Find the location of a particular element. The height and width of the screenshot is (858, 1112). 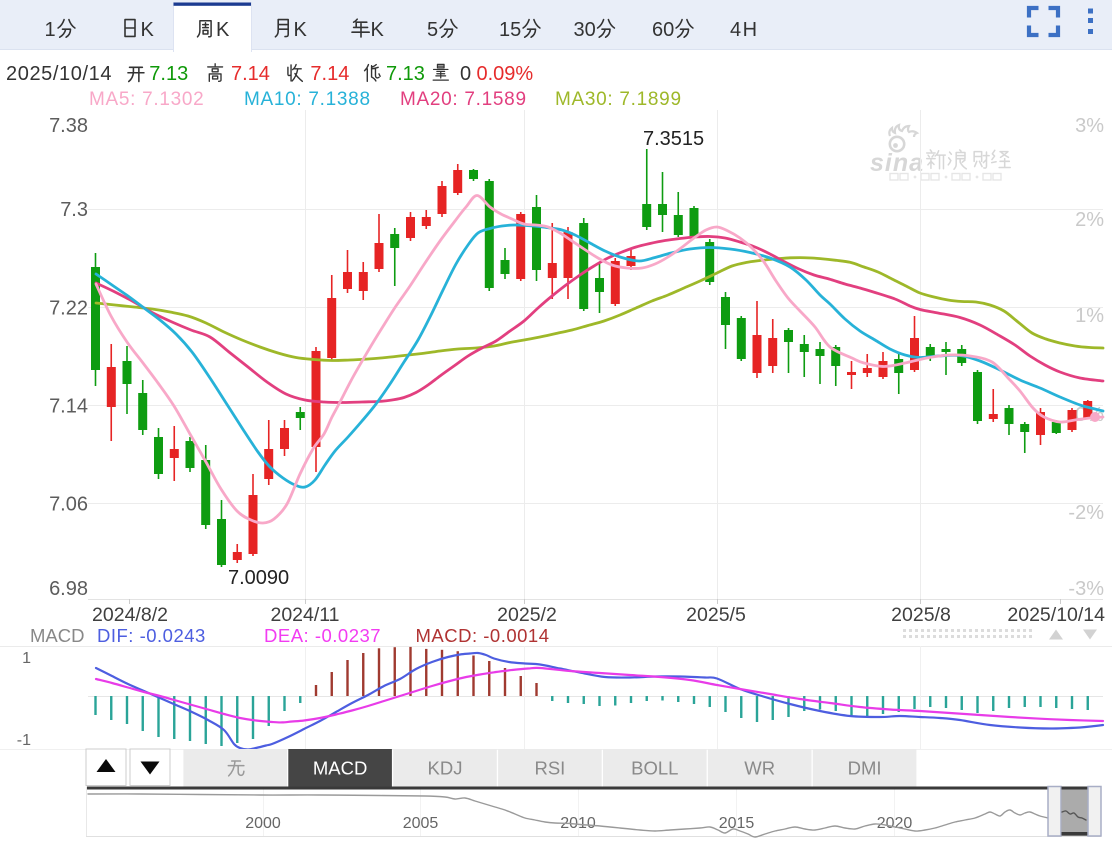

svg-text: DMI is located at coordinates (865, 768).